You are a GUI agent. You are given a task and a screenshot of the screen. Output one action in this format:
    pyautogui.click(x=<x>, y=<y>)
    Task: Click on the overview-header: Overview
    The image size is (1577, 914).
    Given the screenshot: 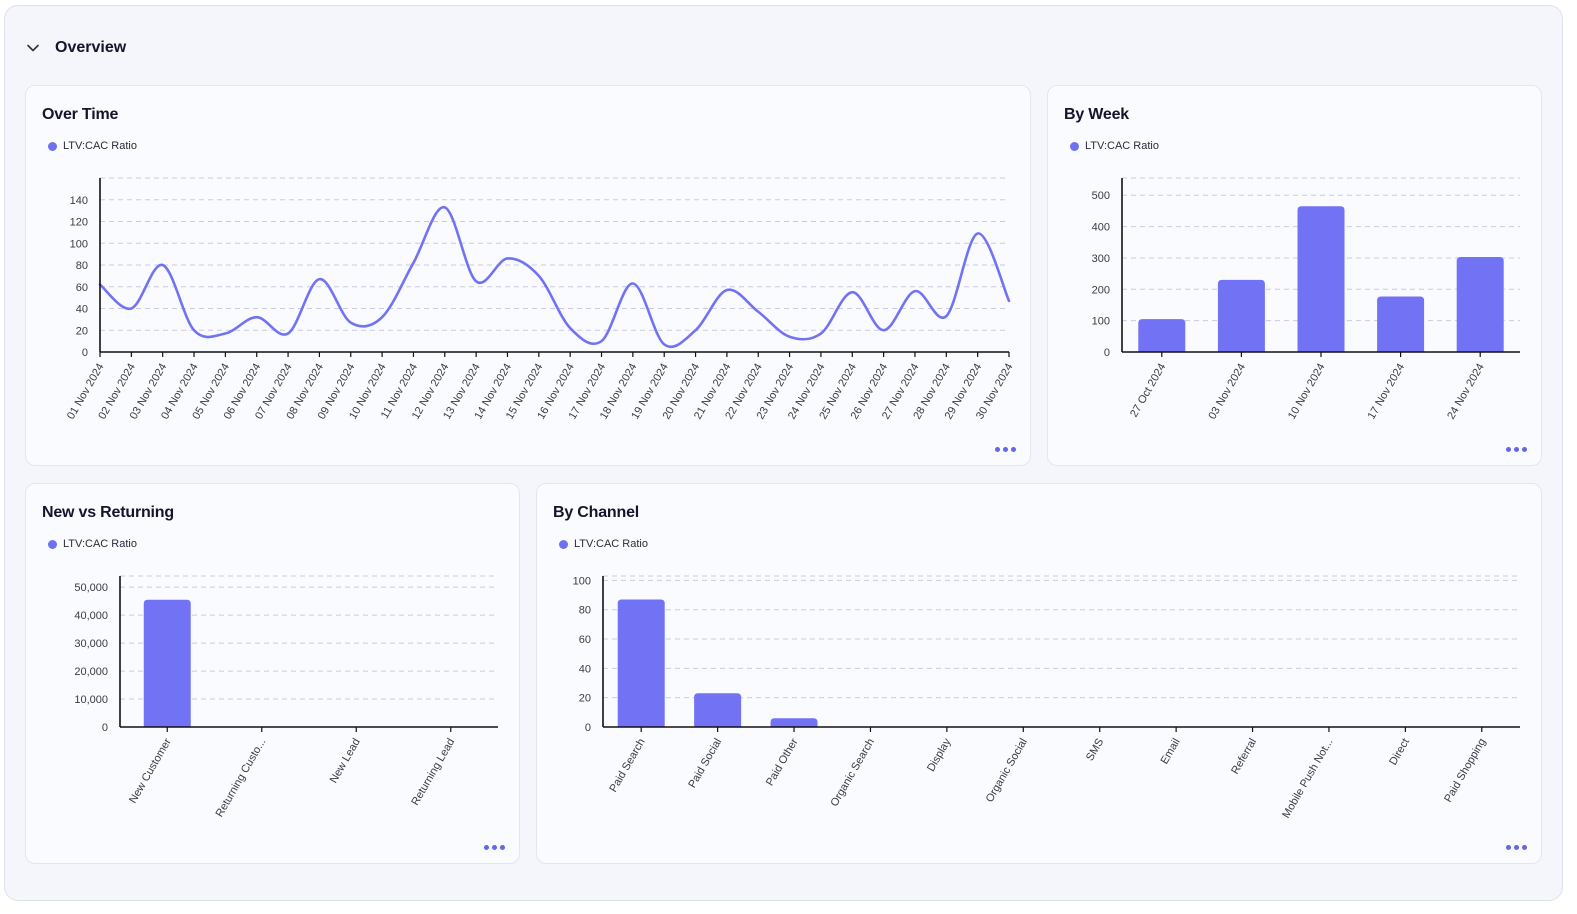 What is the action you would take?
    pyautogui.click(x=75, y=48)
    